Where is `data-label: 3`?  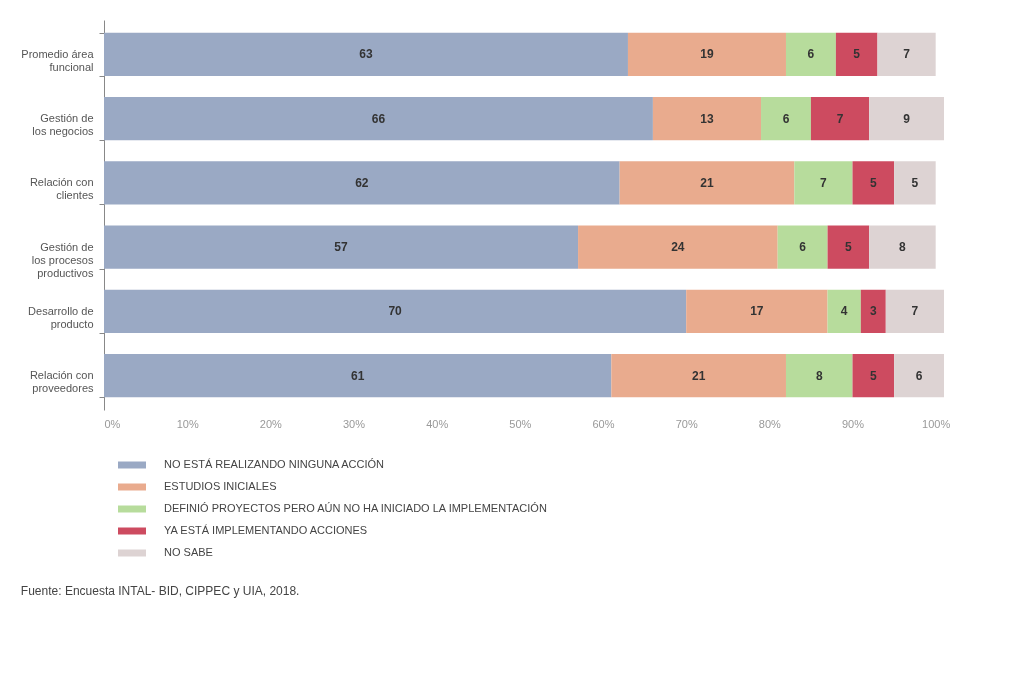
data-label: 3 is located at coordinates (873, 311).